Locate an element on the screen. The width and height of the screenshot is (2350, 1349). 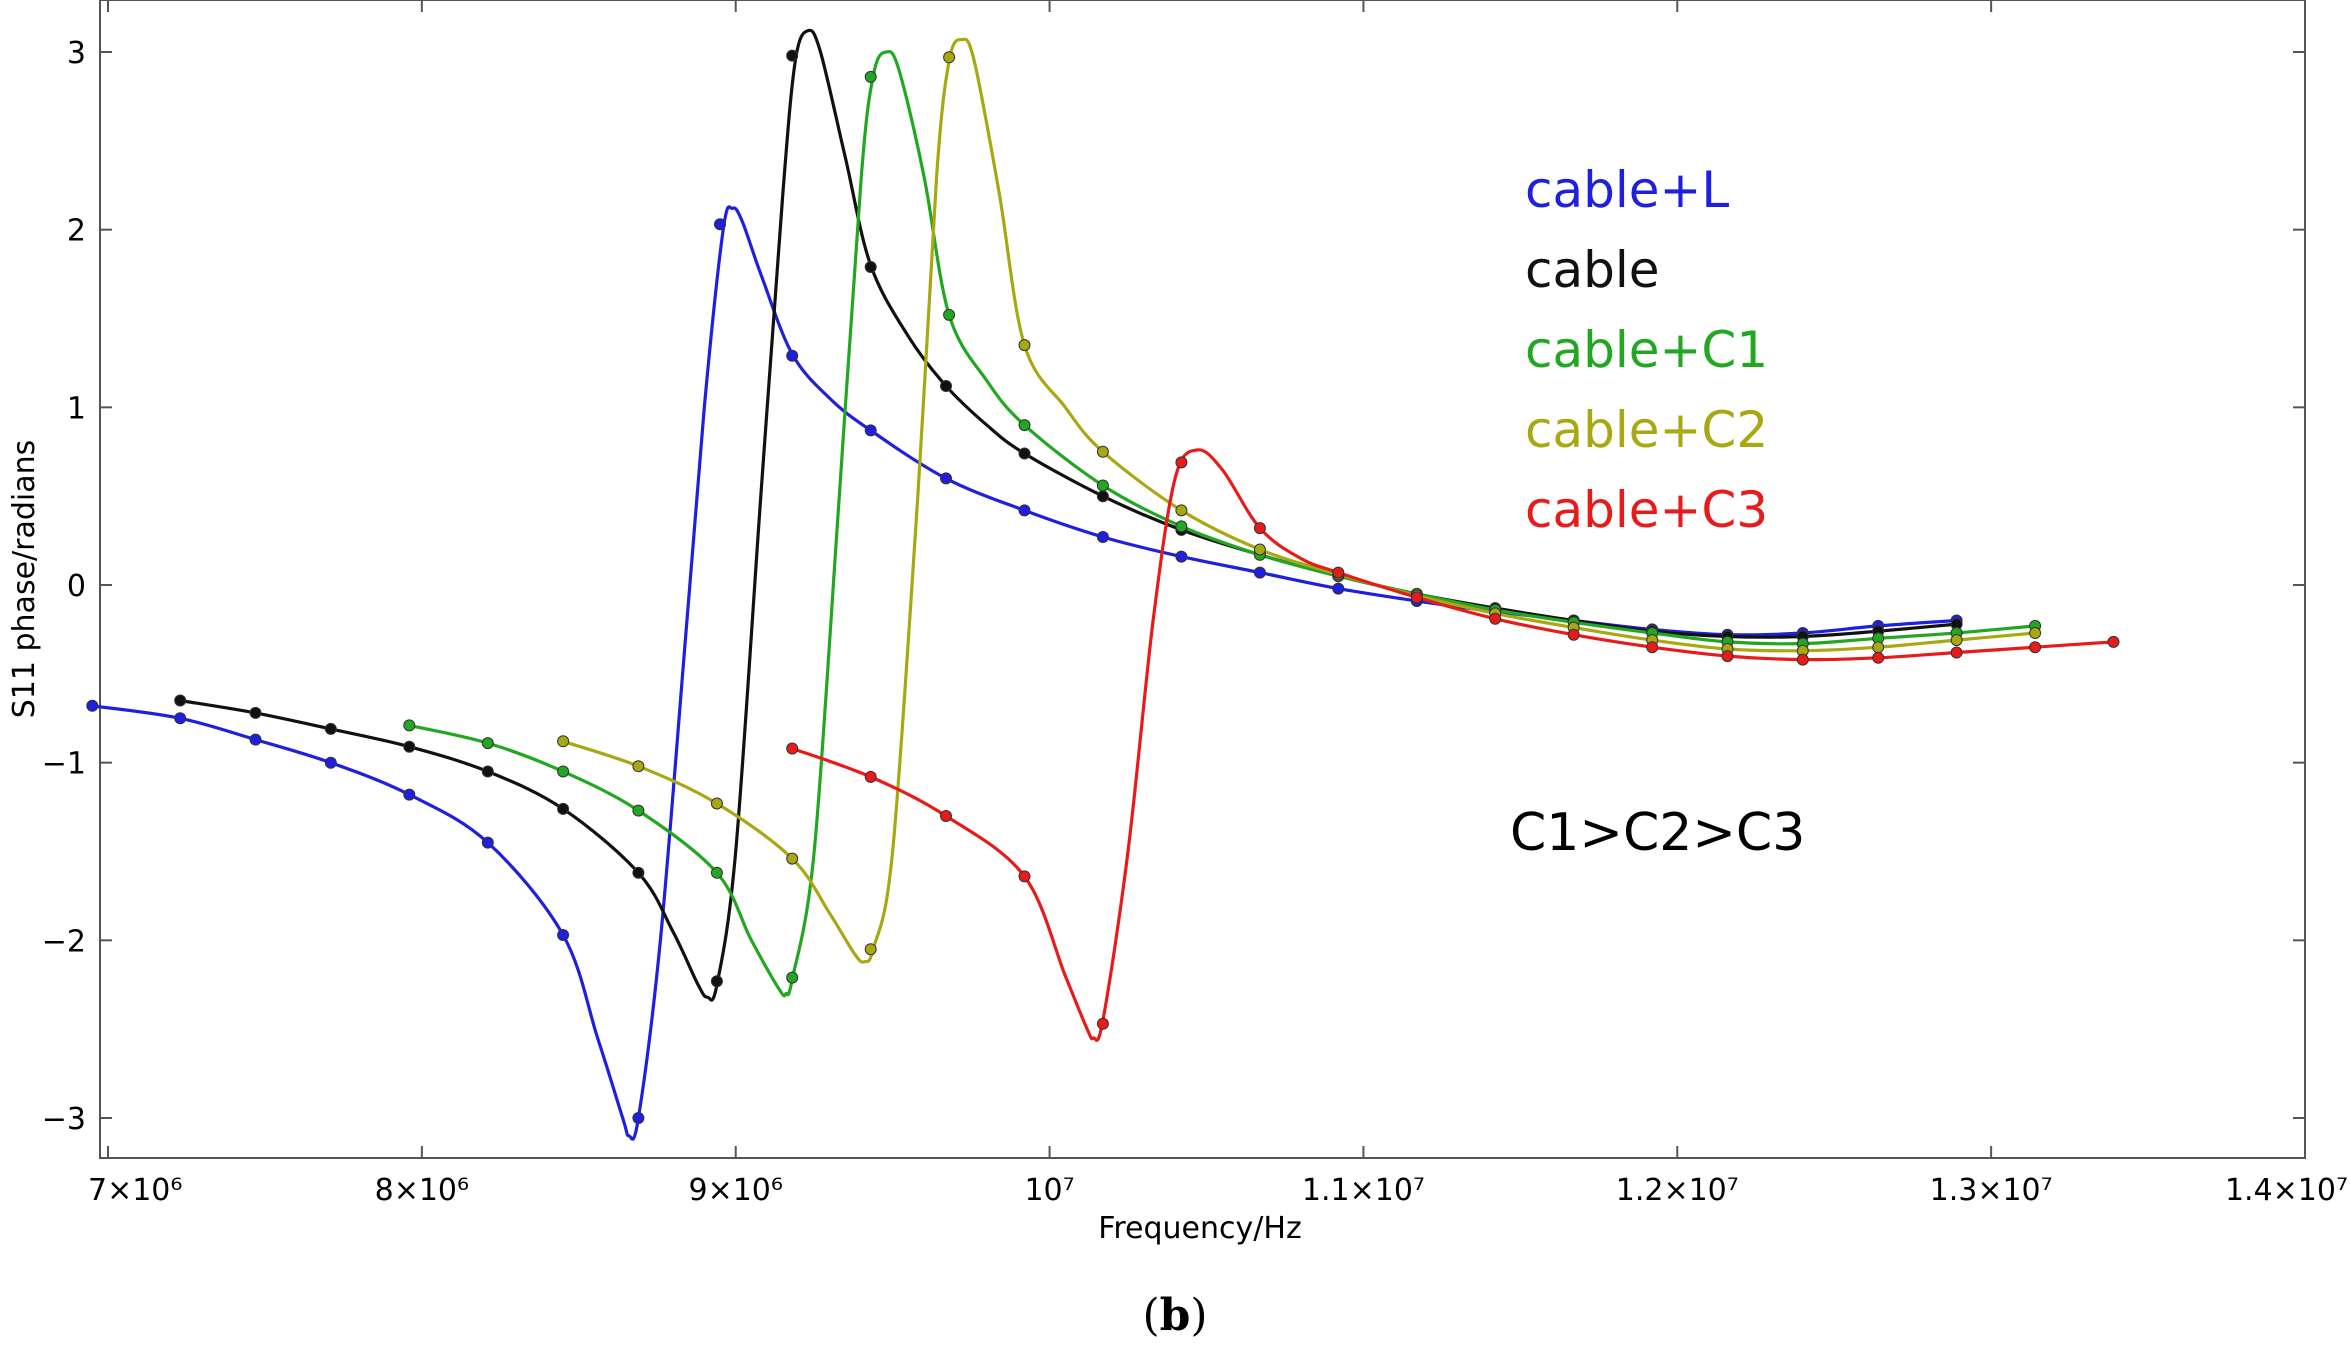
capacitance-annotation: C1>C2>C3 is located at coordinates (1657, 833).